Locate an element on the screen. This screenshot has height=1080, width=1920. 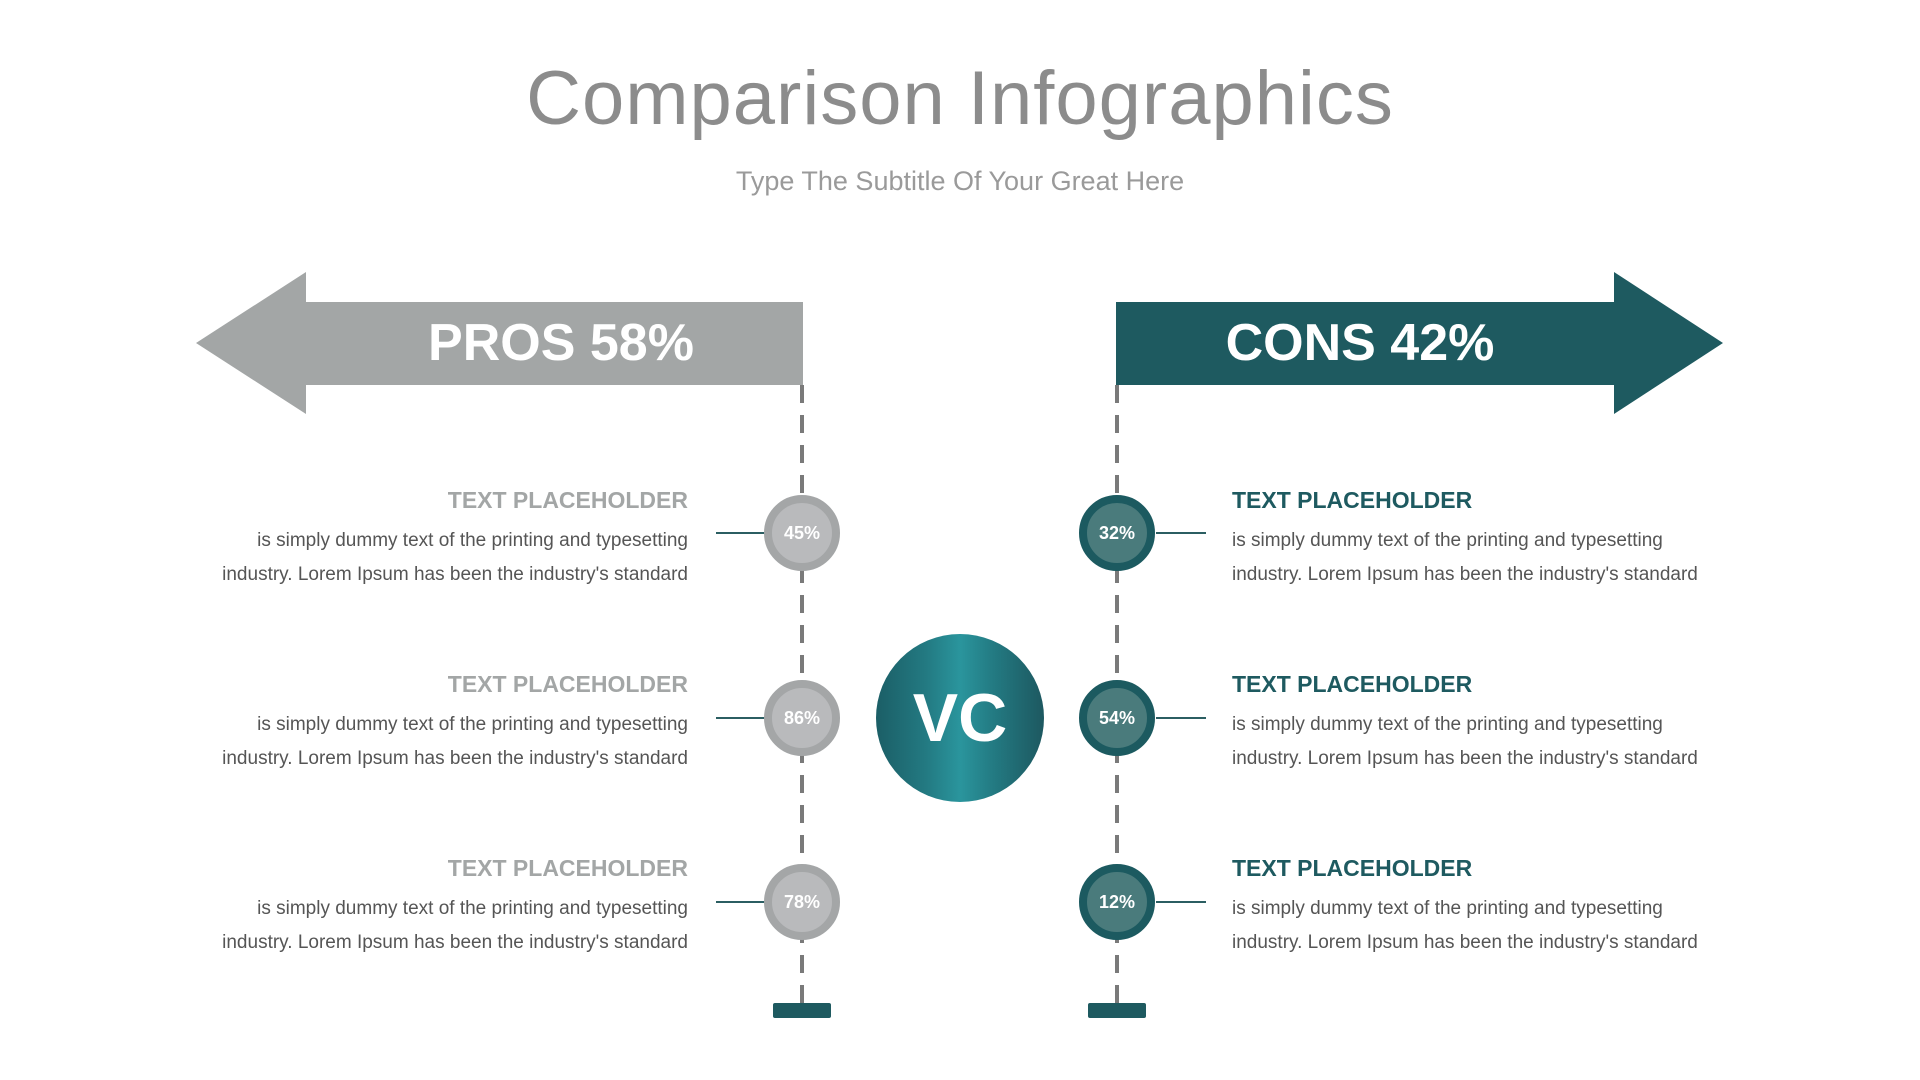
pros-value-badge: 86% is located at coordinates (802, 718).